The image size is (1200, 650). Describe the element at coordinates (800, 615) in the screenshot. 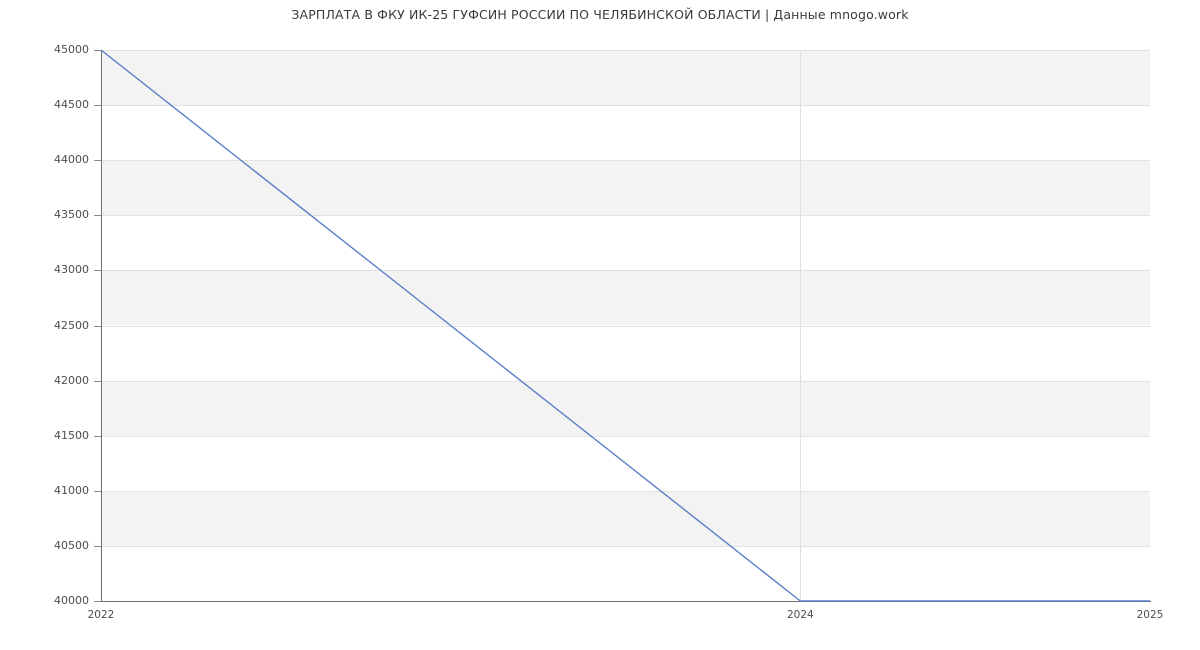

I see `x-tick-label: 2024` at that location.